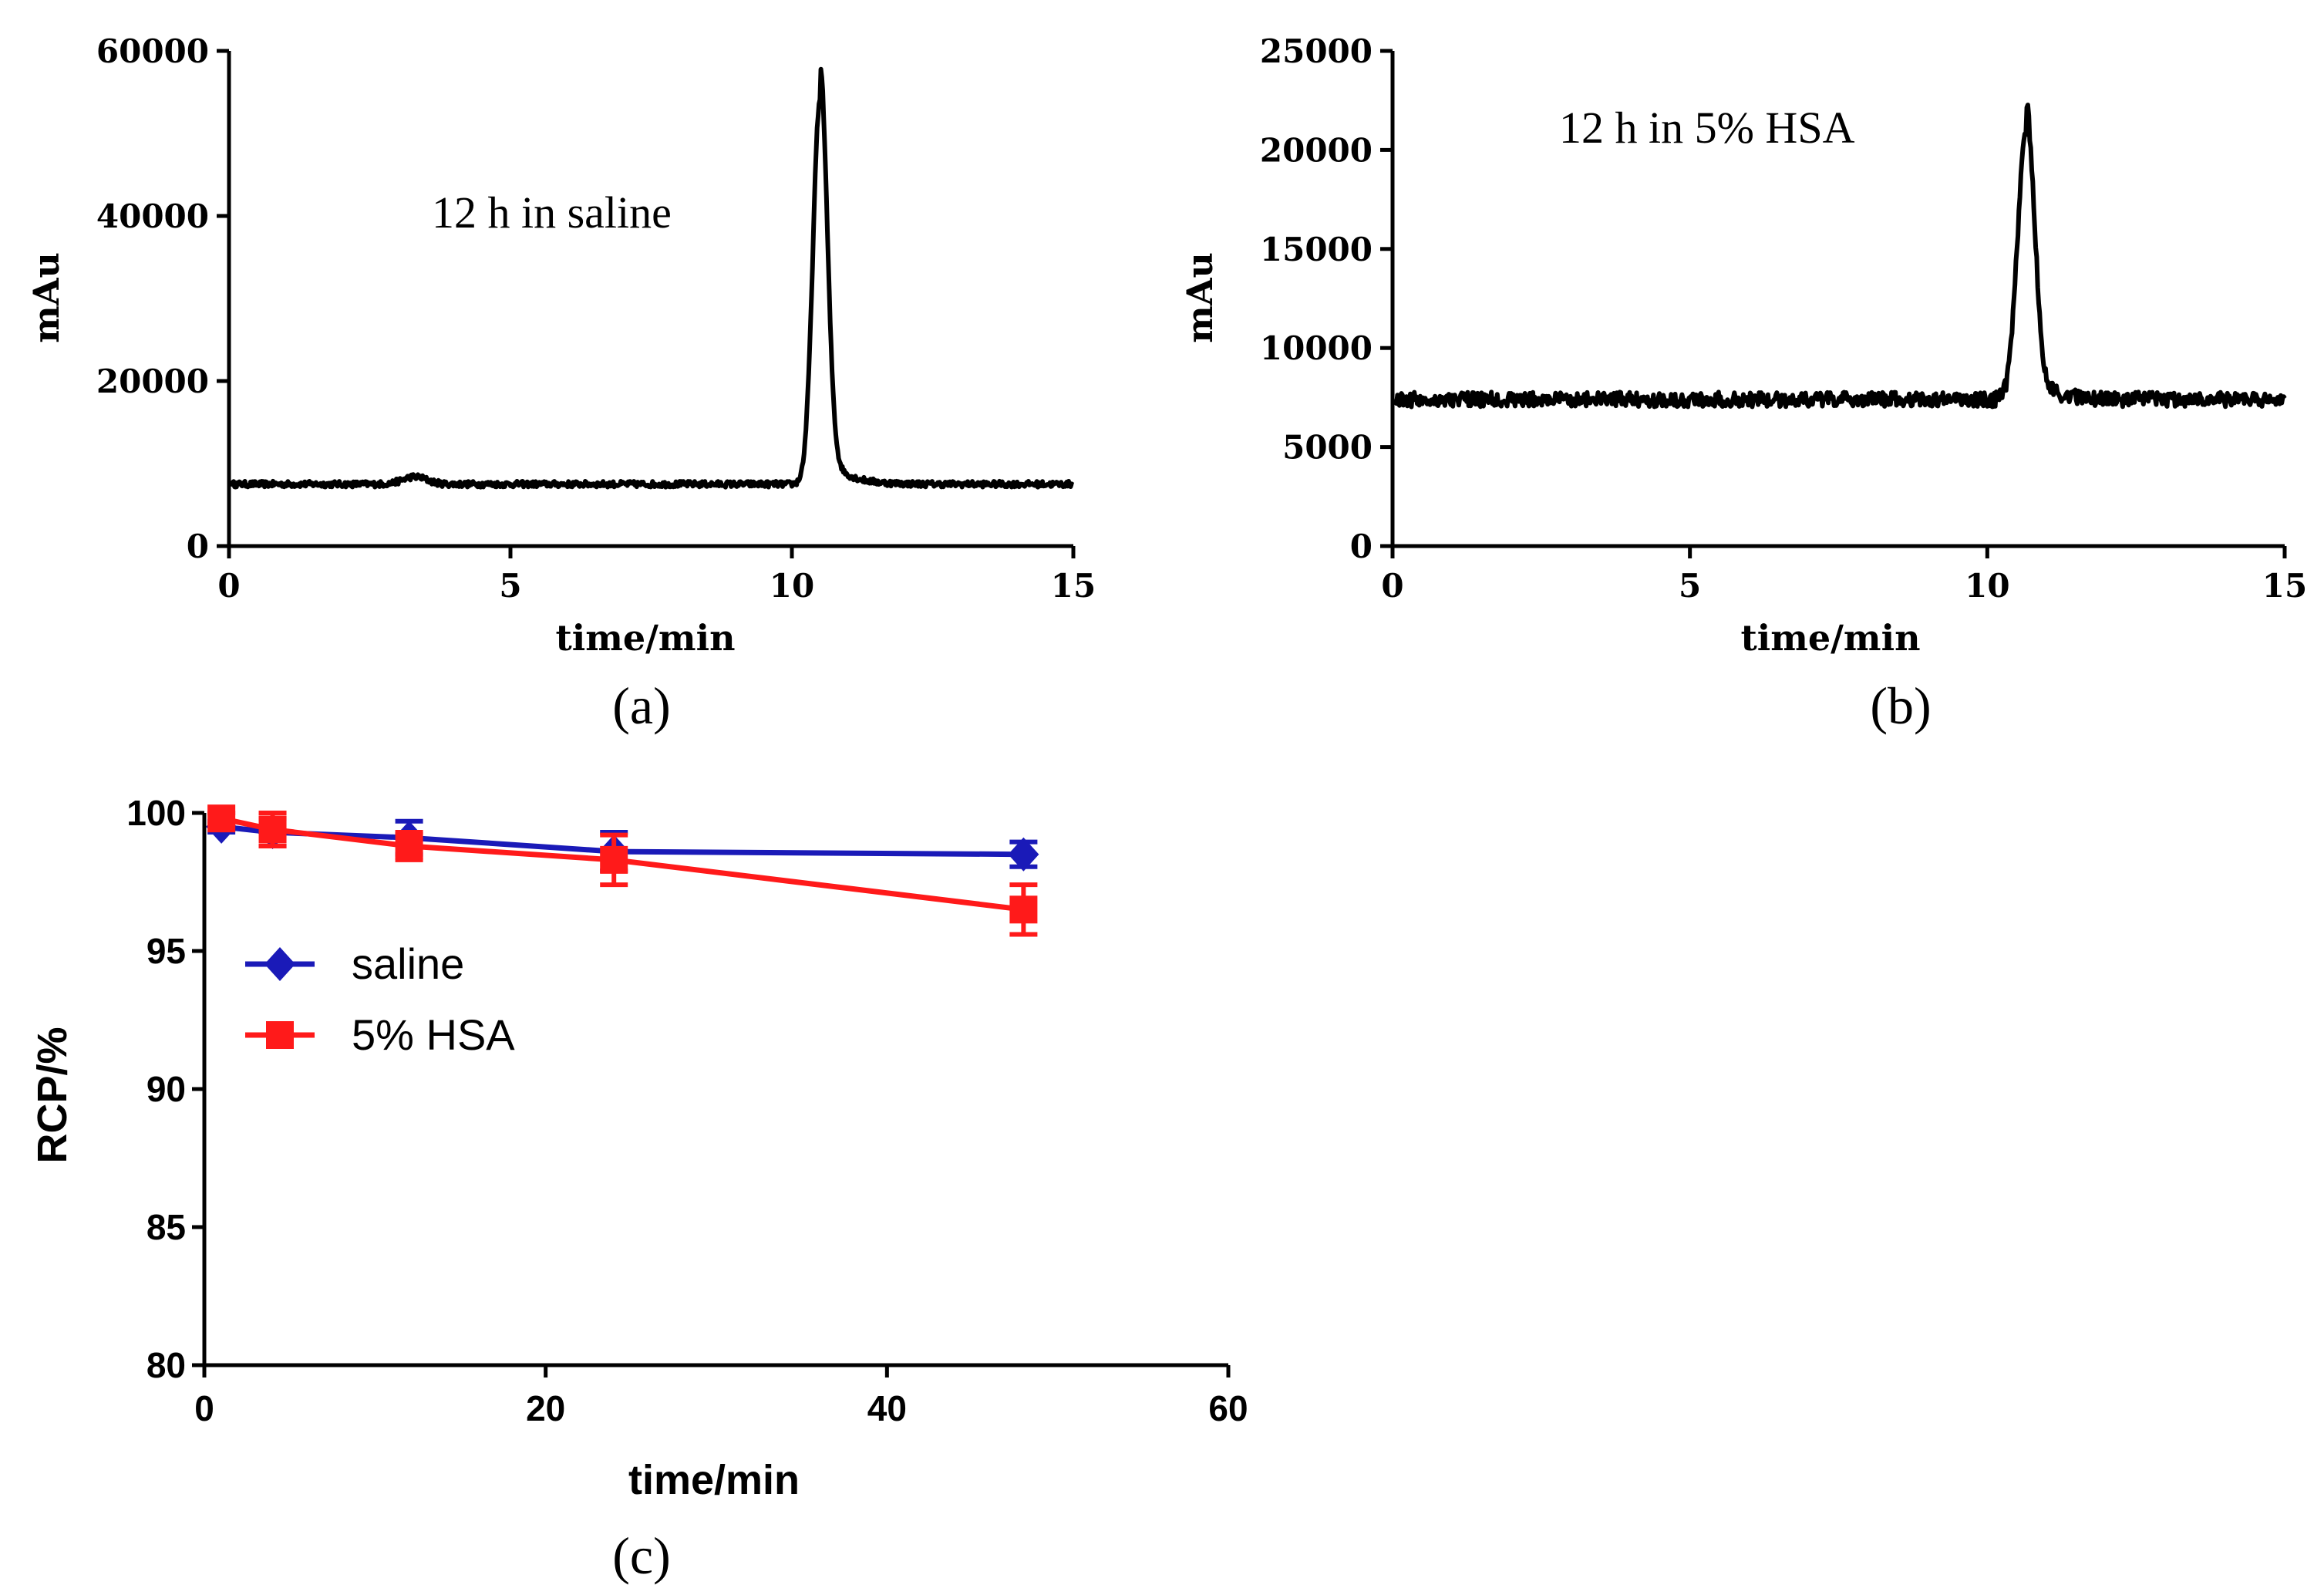 The width and height of the screenshot is (2324, 1595). I want to click on panel-b-x-tick-label: 5, so click(1690, 586).